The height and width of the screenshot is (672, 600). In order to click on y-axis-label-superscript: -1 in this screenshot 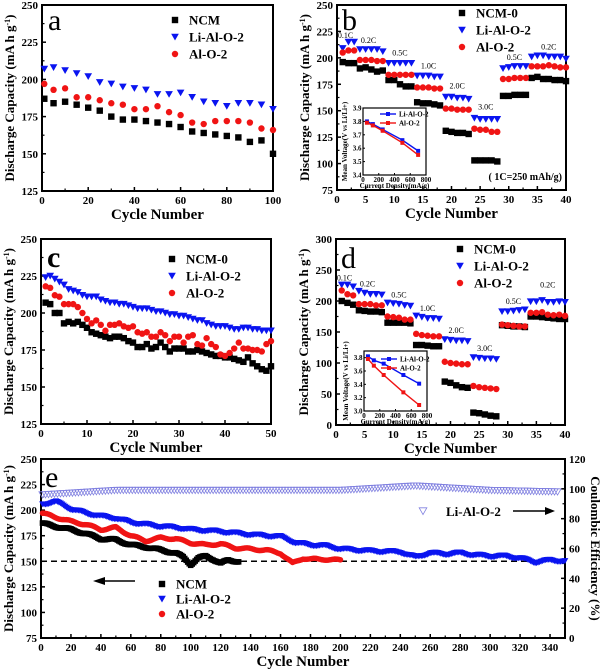, I will do `click(301, 256)`.